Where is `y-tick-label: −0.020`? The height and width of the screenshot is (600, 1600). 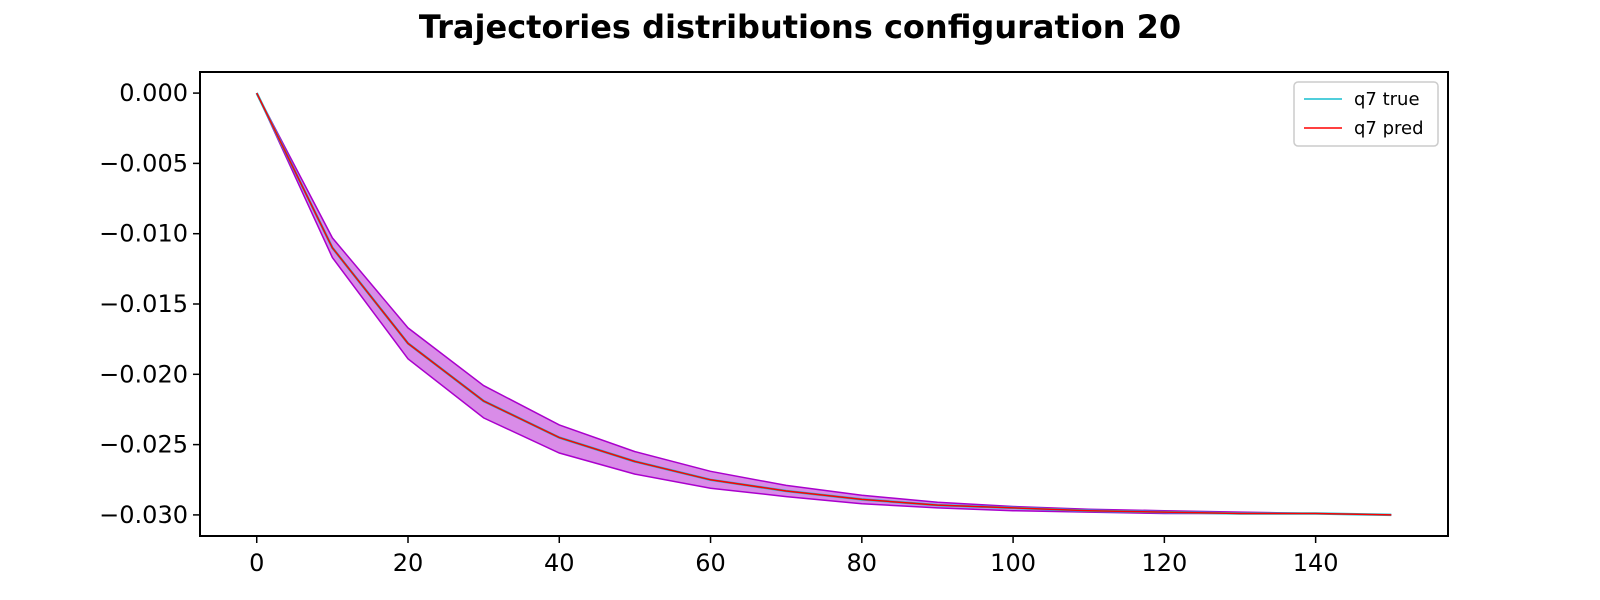
y-tick-label: −0.020 is located at coordinates (143, 374).